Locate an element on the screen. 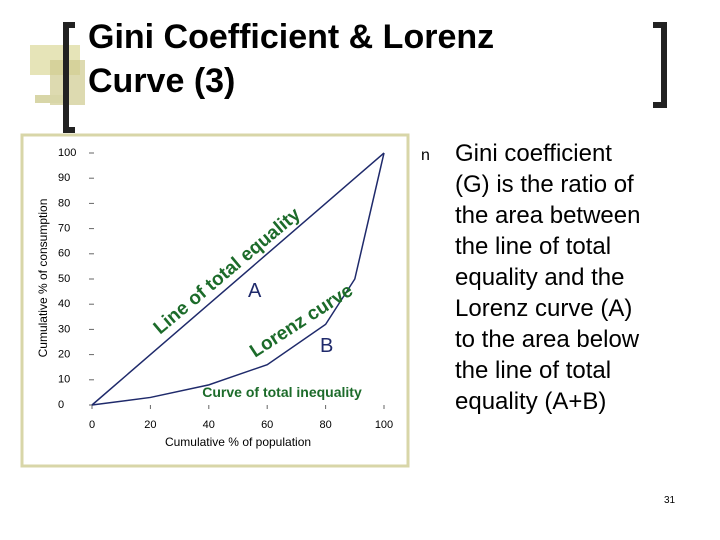 This screenshot has height=540, width=720. y-tick-label: 100 is located at coordinates (67, 153).